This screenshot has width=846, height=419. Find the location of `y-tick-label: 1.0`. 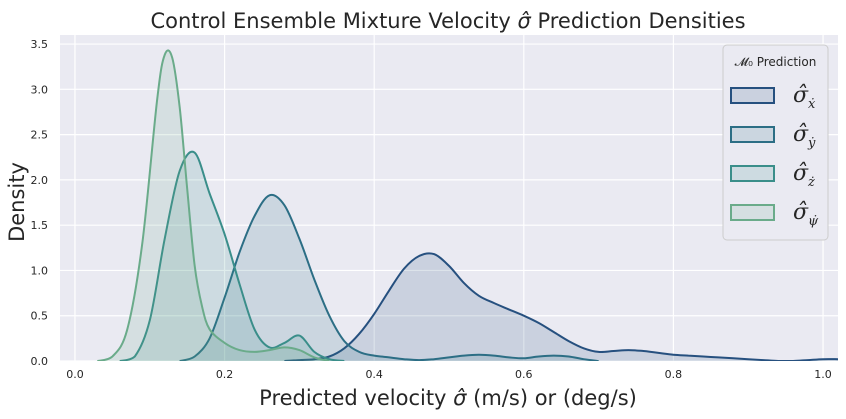

y-tick-label: 1.0 is located at coordinates (40, 270).